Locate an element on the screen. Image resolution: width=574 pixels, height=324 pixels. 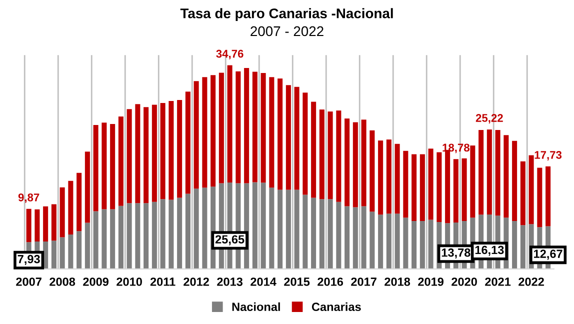
data-label: 18,78 is located at coordinates (456, 149).